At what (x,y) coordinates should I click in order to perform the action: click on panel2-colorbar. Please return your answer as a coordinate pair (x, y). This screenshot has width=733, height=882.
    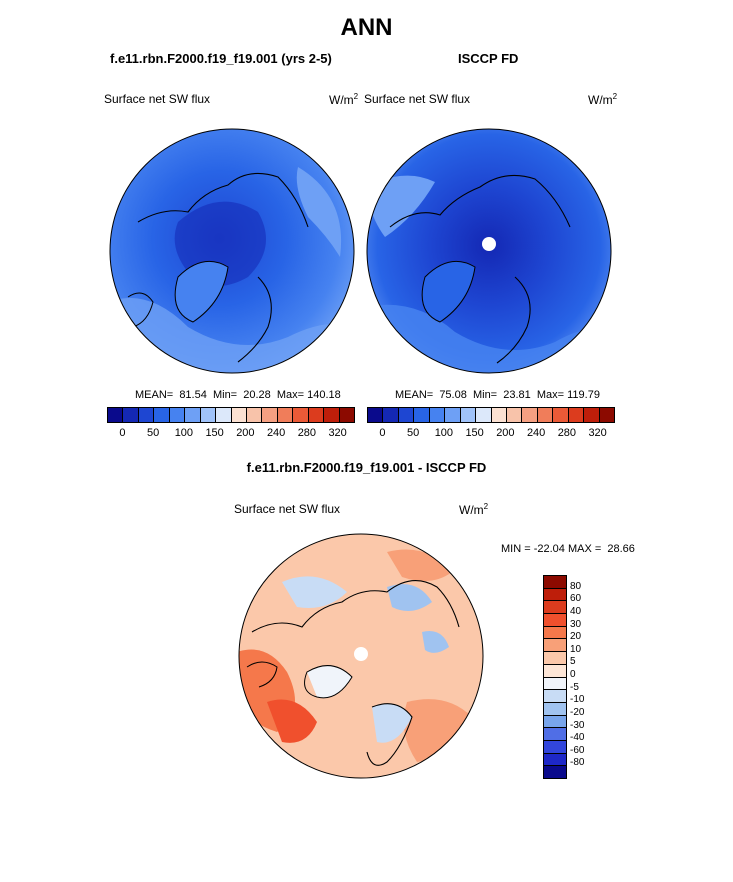
    Looking at the image, I should click on (491, 415).